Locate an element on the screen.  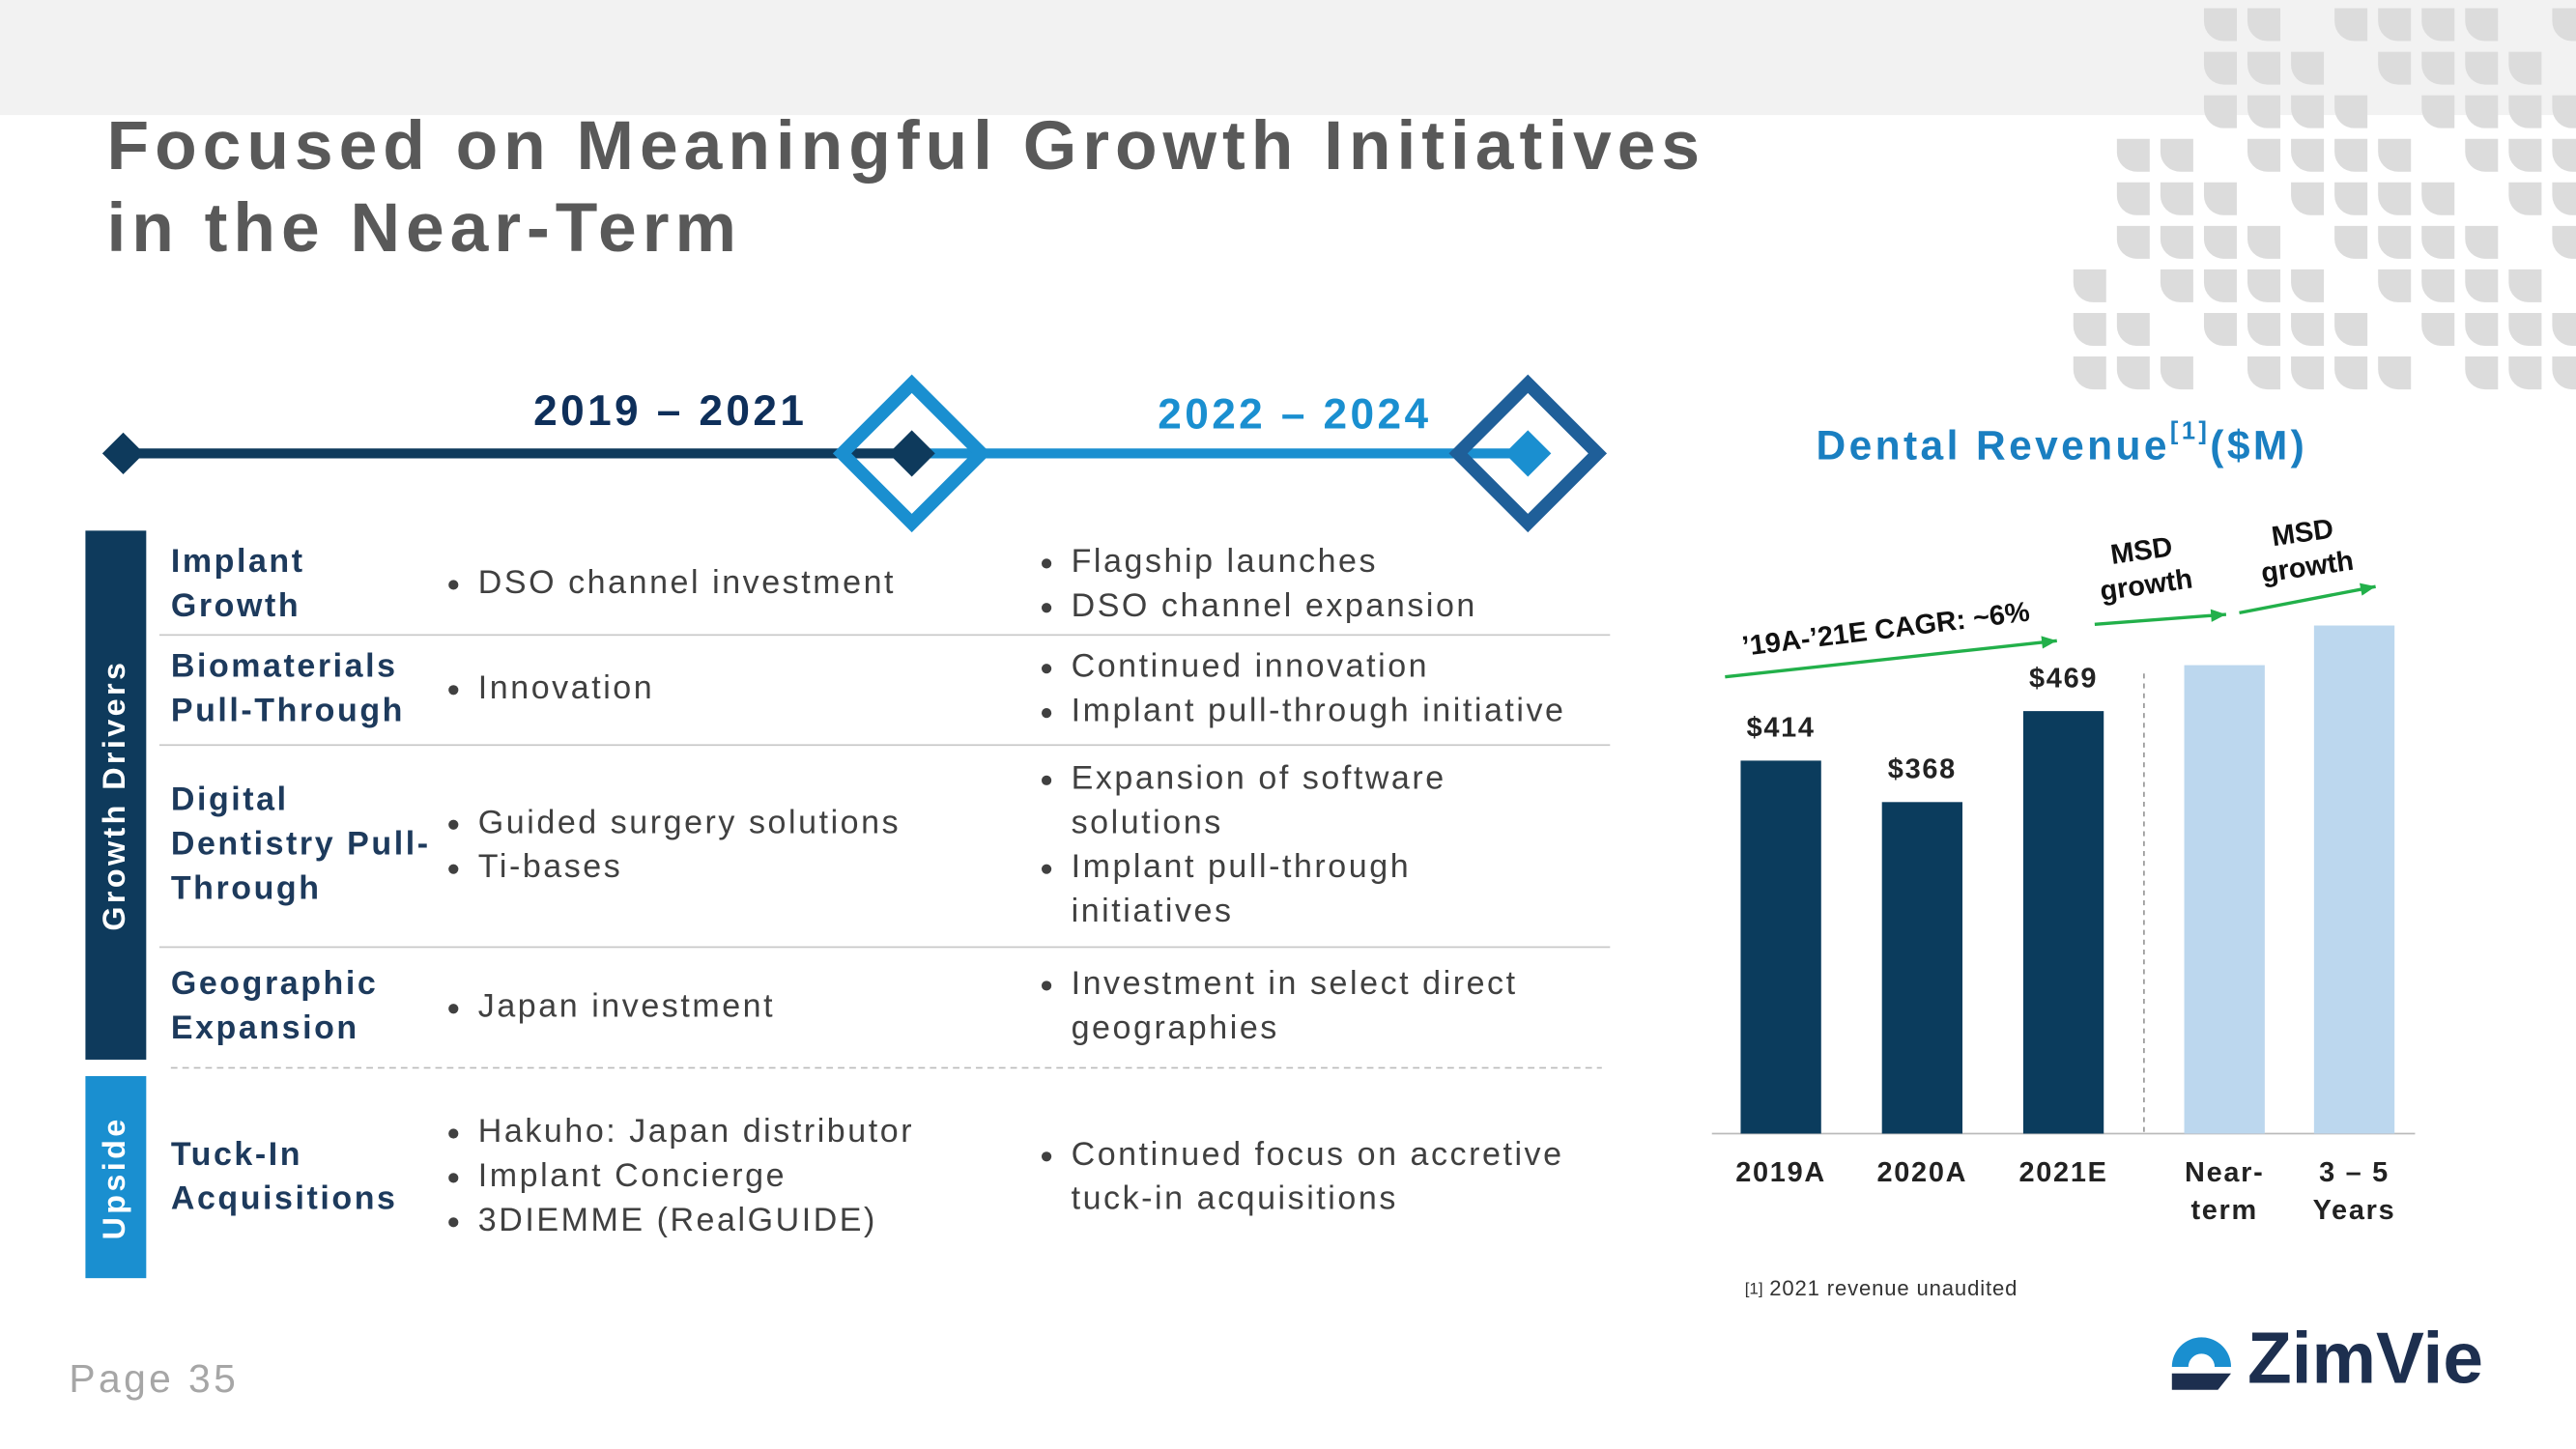
arrow-head is located at coordinates (2368, 589).